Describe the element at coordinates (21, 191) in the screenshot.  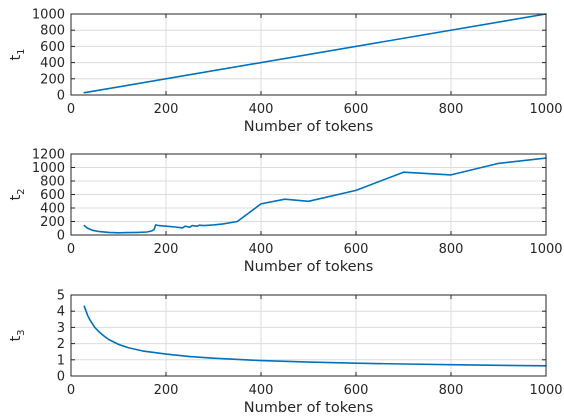
I see `y-axis-label-subscript: 2` at that location.